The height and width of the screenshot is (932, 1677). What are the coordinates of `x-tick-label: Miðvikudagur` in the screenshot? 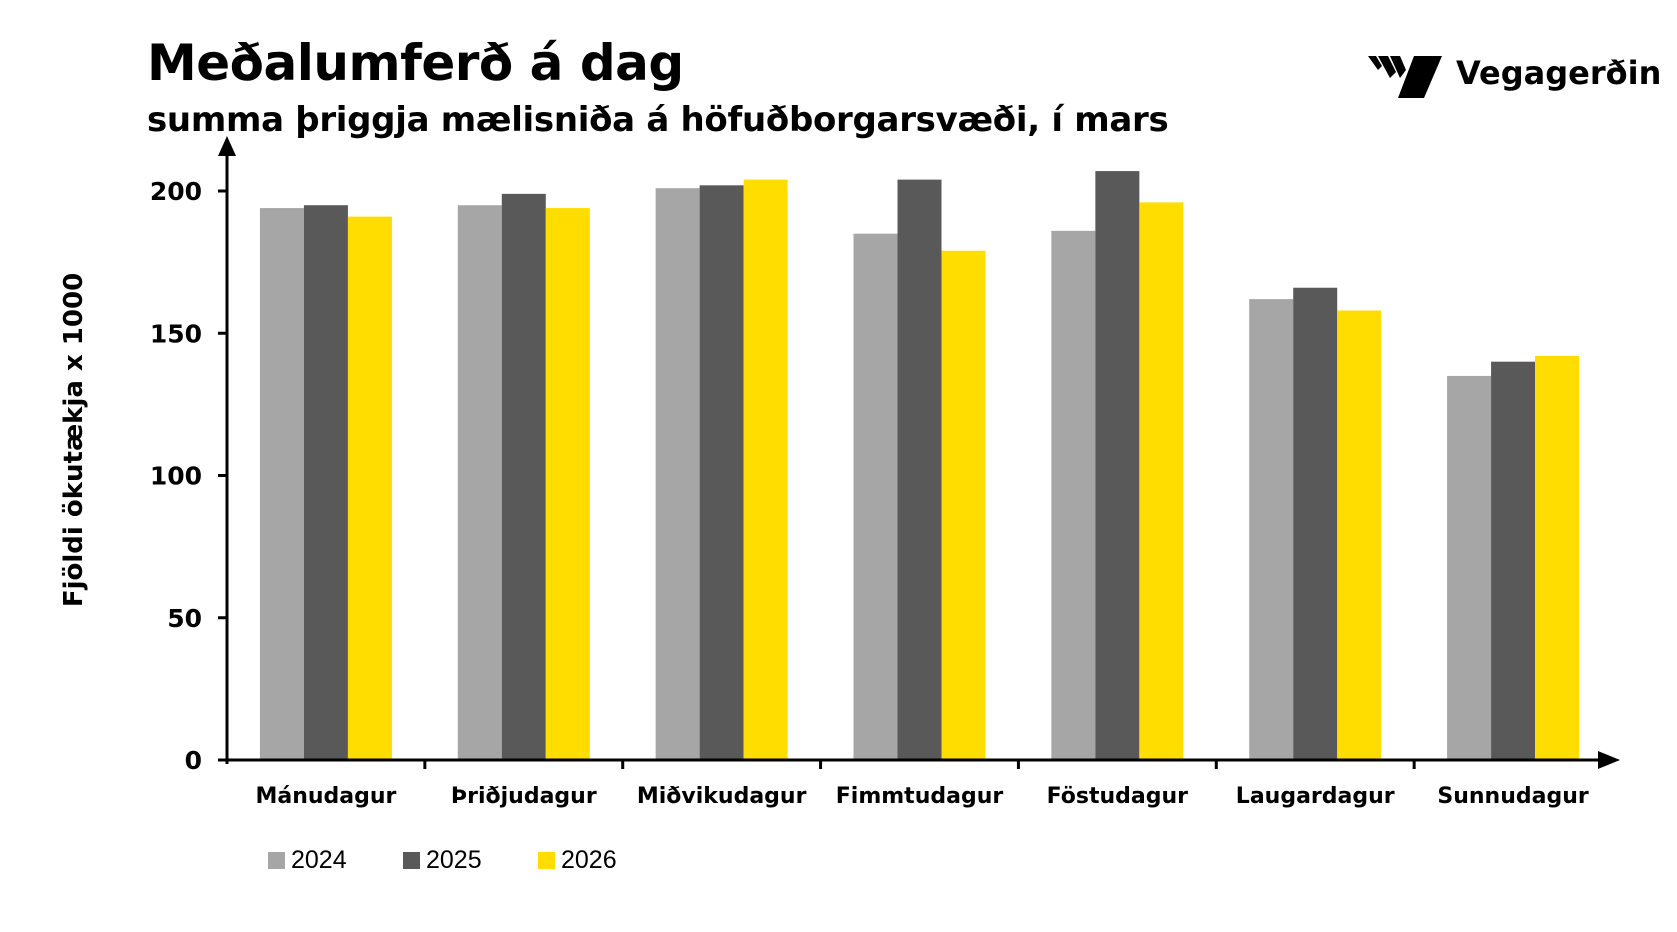 It's located at (722, 796).